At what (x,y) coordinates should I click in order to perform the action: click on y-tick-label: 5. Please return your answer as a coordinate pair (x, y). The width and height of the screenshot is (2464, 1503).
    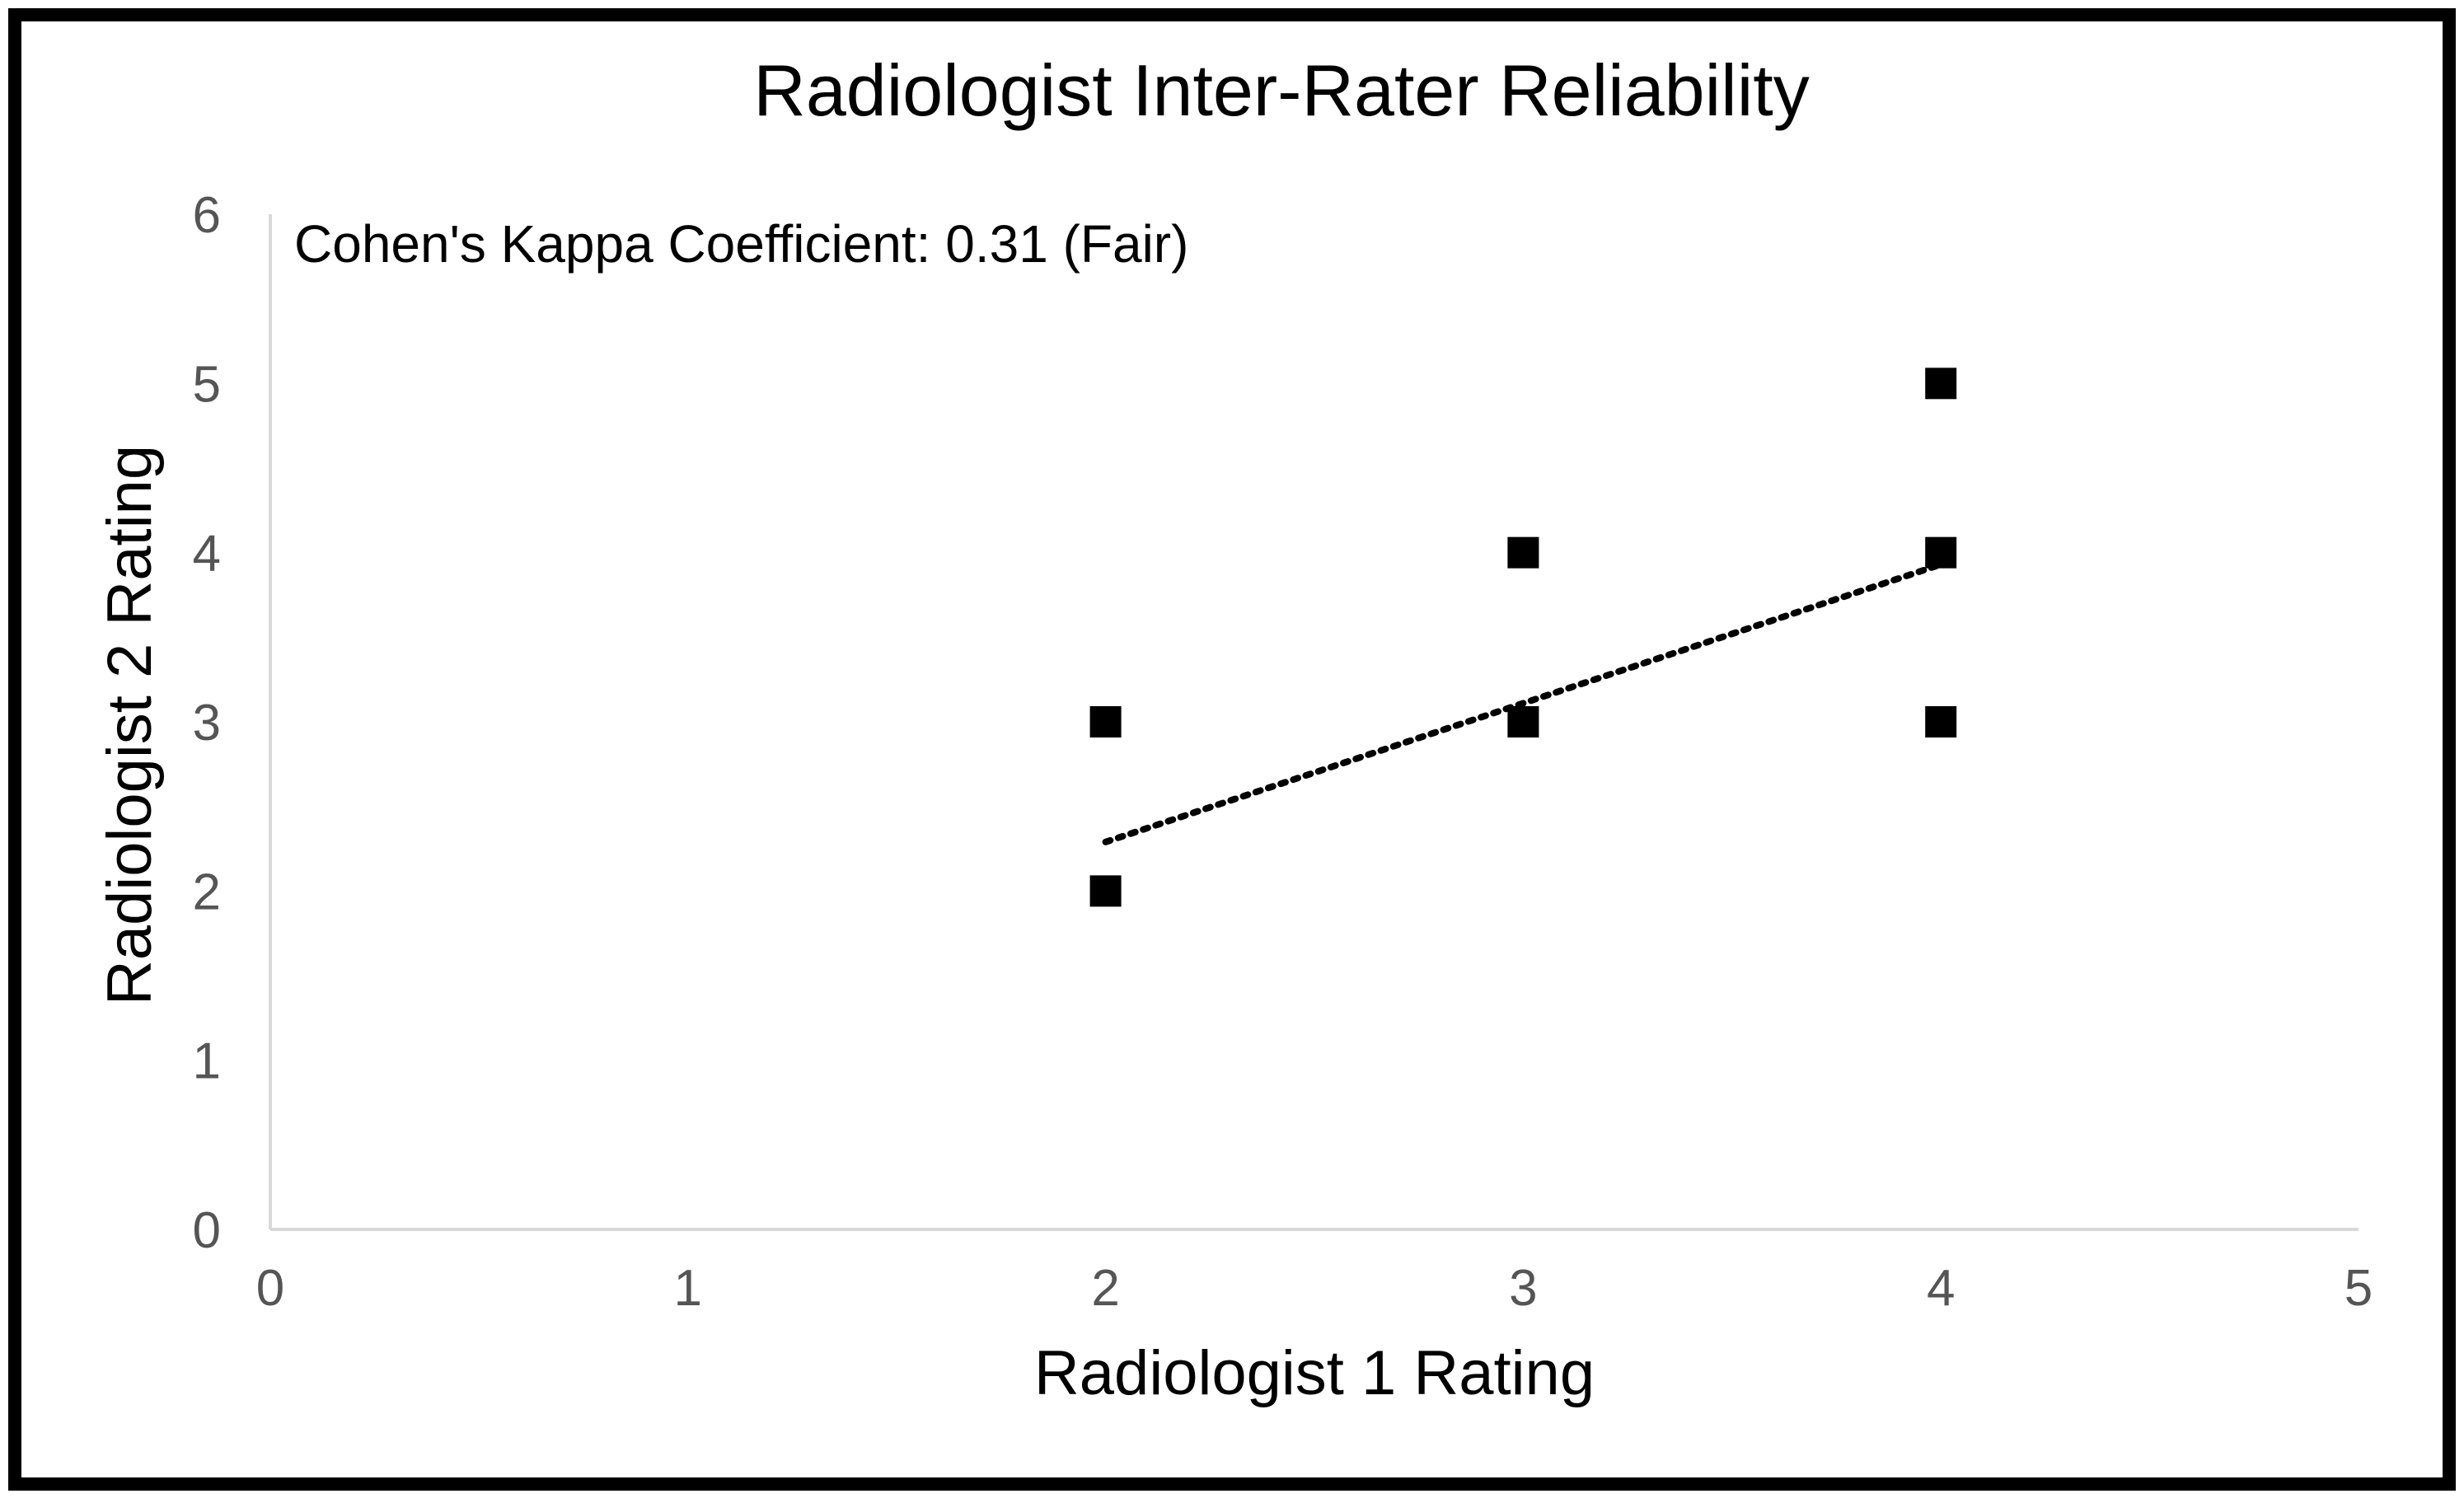
    Looking at the image, I should click on (207, 385).